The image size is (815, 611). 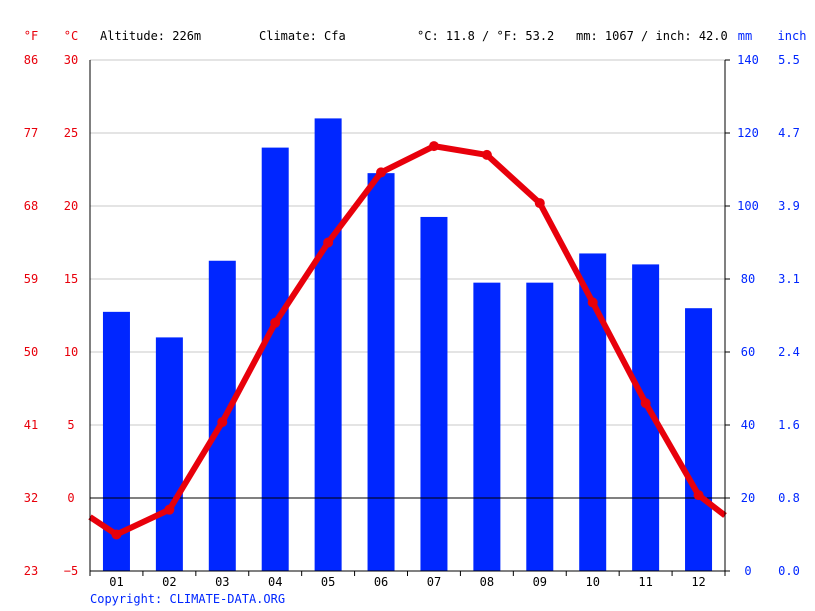 What do you see at coordinates (150, 36) in the screenshot?
I see `altitude-label: Altitude: 226m` at bounding box center [150, 36].